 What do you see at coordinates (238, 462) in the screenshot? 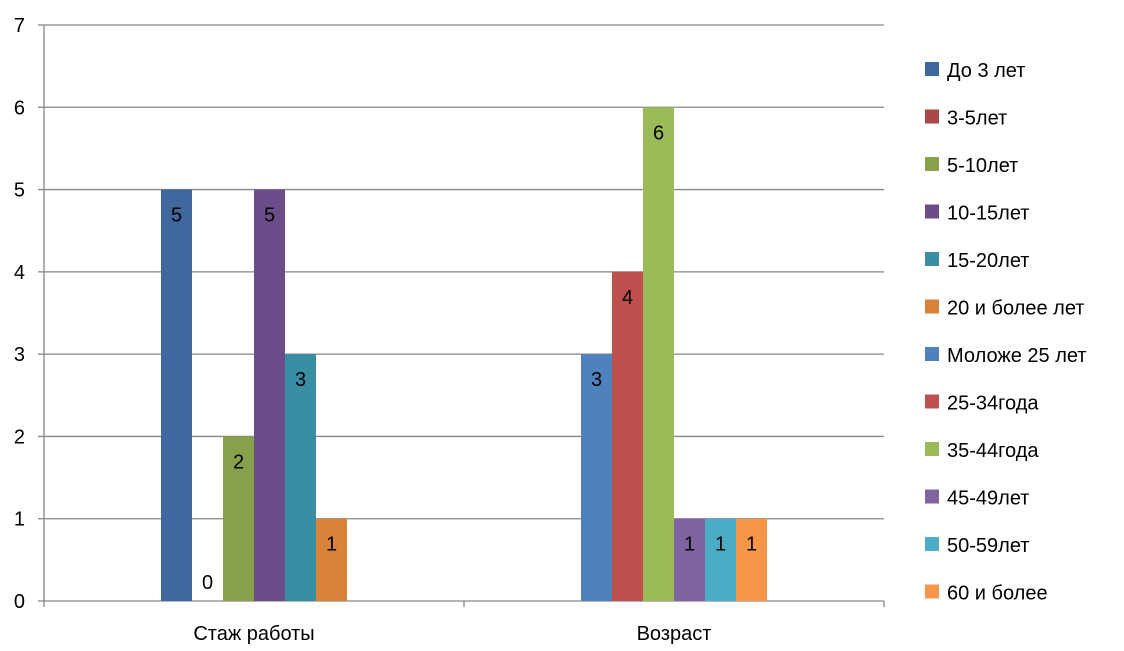
I see `data-label: 2` at bounding box center [238, 462].